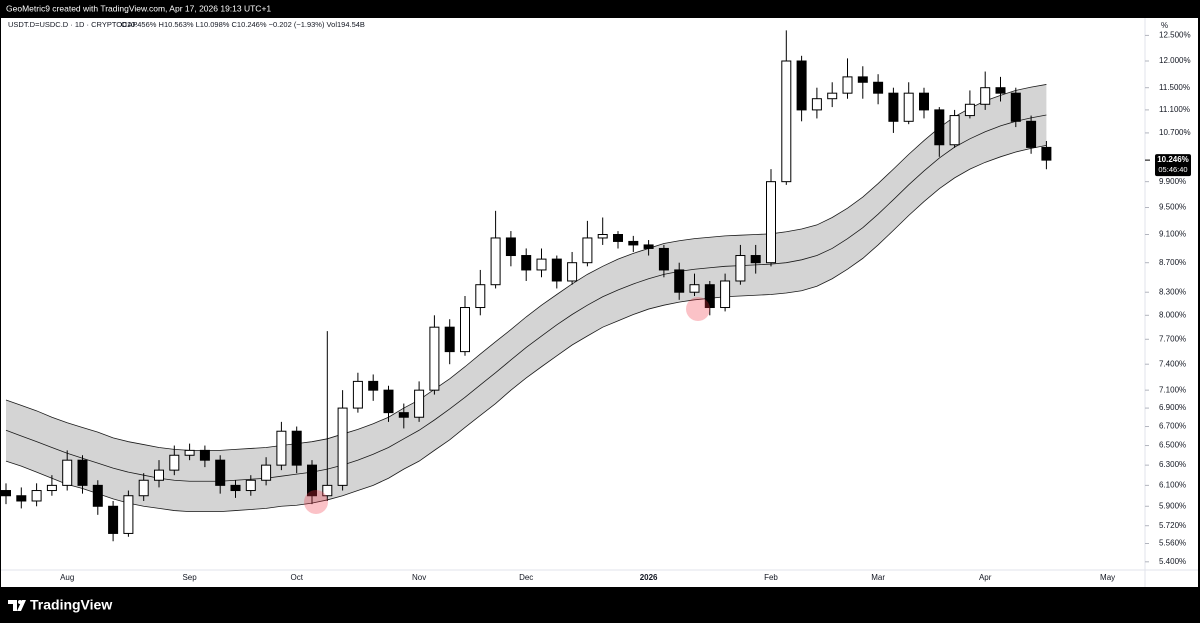  Describe the element at coordinates (1172, 561) in the screenshot. I see `y-tick-label: 5.400%` at that location.